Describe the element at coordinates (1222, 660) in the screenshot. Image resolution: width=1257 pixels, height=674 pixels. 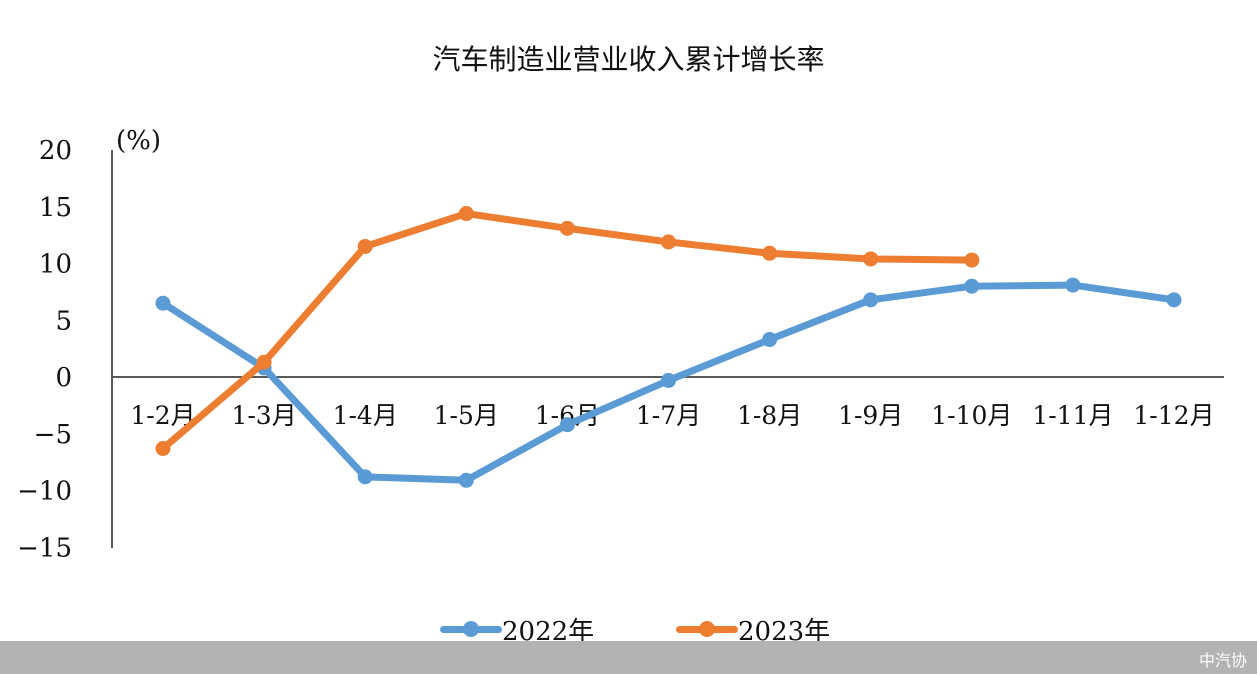
I see `watermark: 中汽协` at that location.